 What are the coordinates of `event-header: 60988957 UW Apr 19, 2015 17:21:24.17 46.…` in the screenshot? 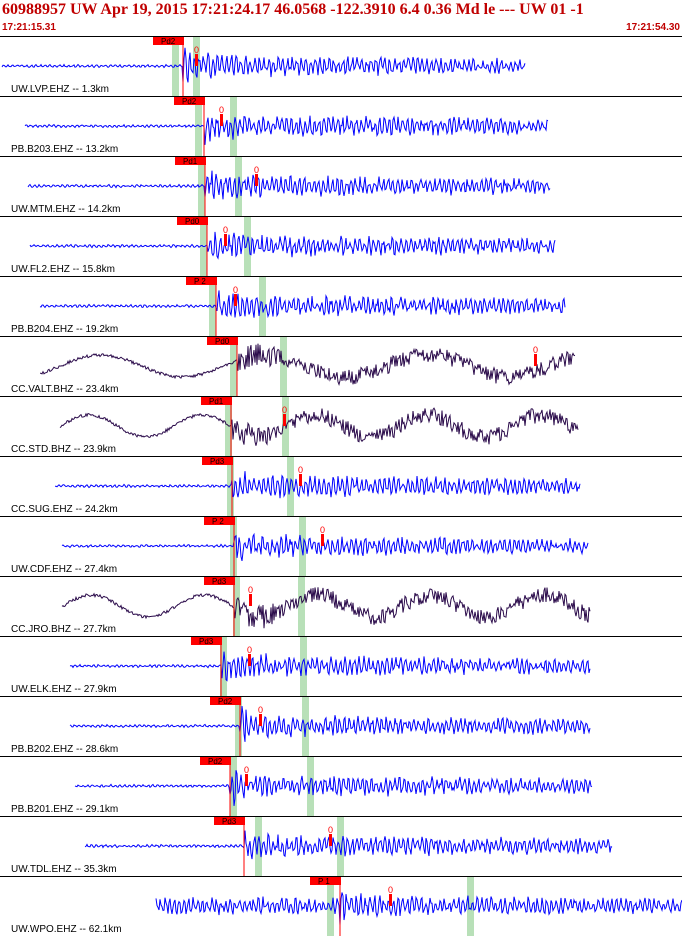 It's located at (341, 18).